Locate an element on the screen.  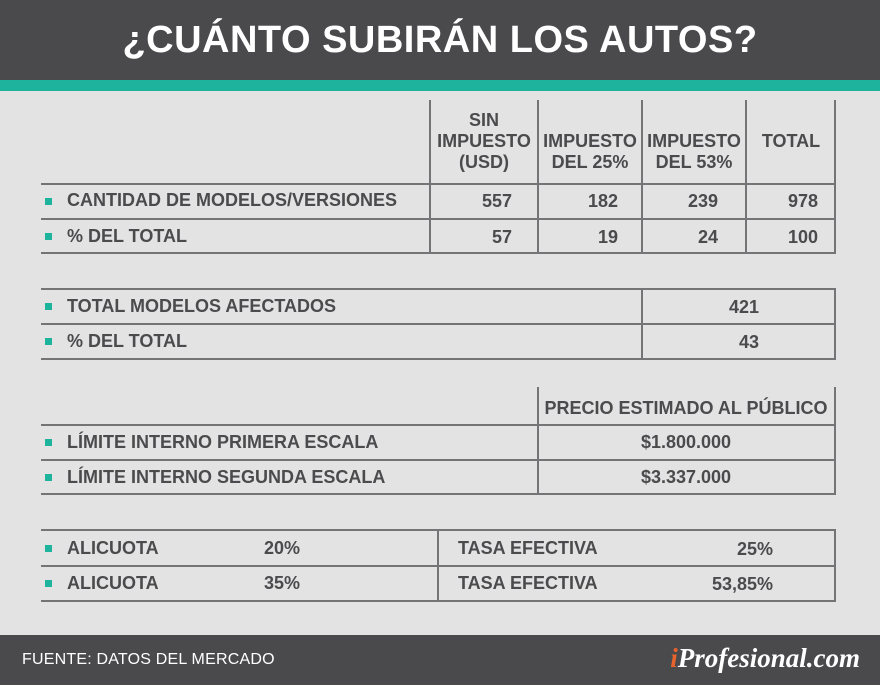
column-header-impuesto-25: IMPUESTO DEL 25% is located at coordinates (590, 152).